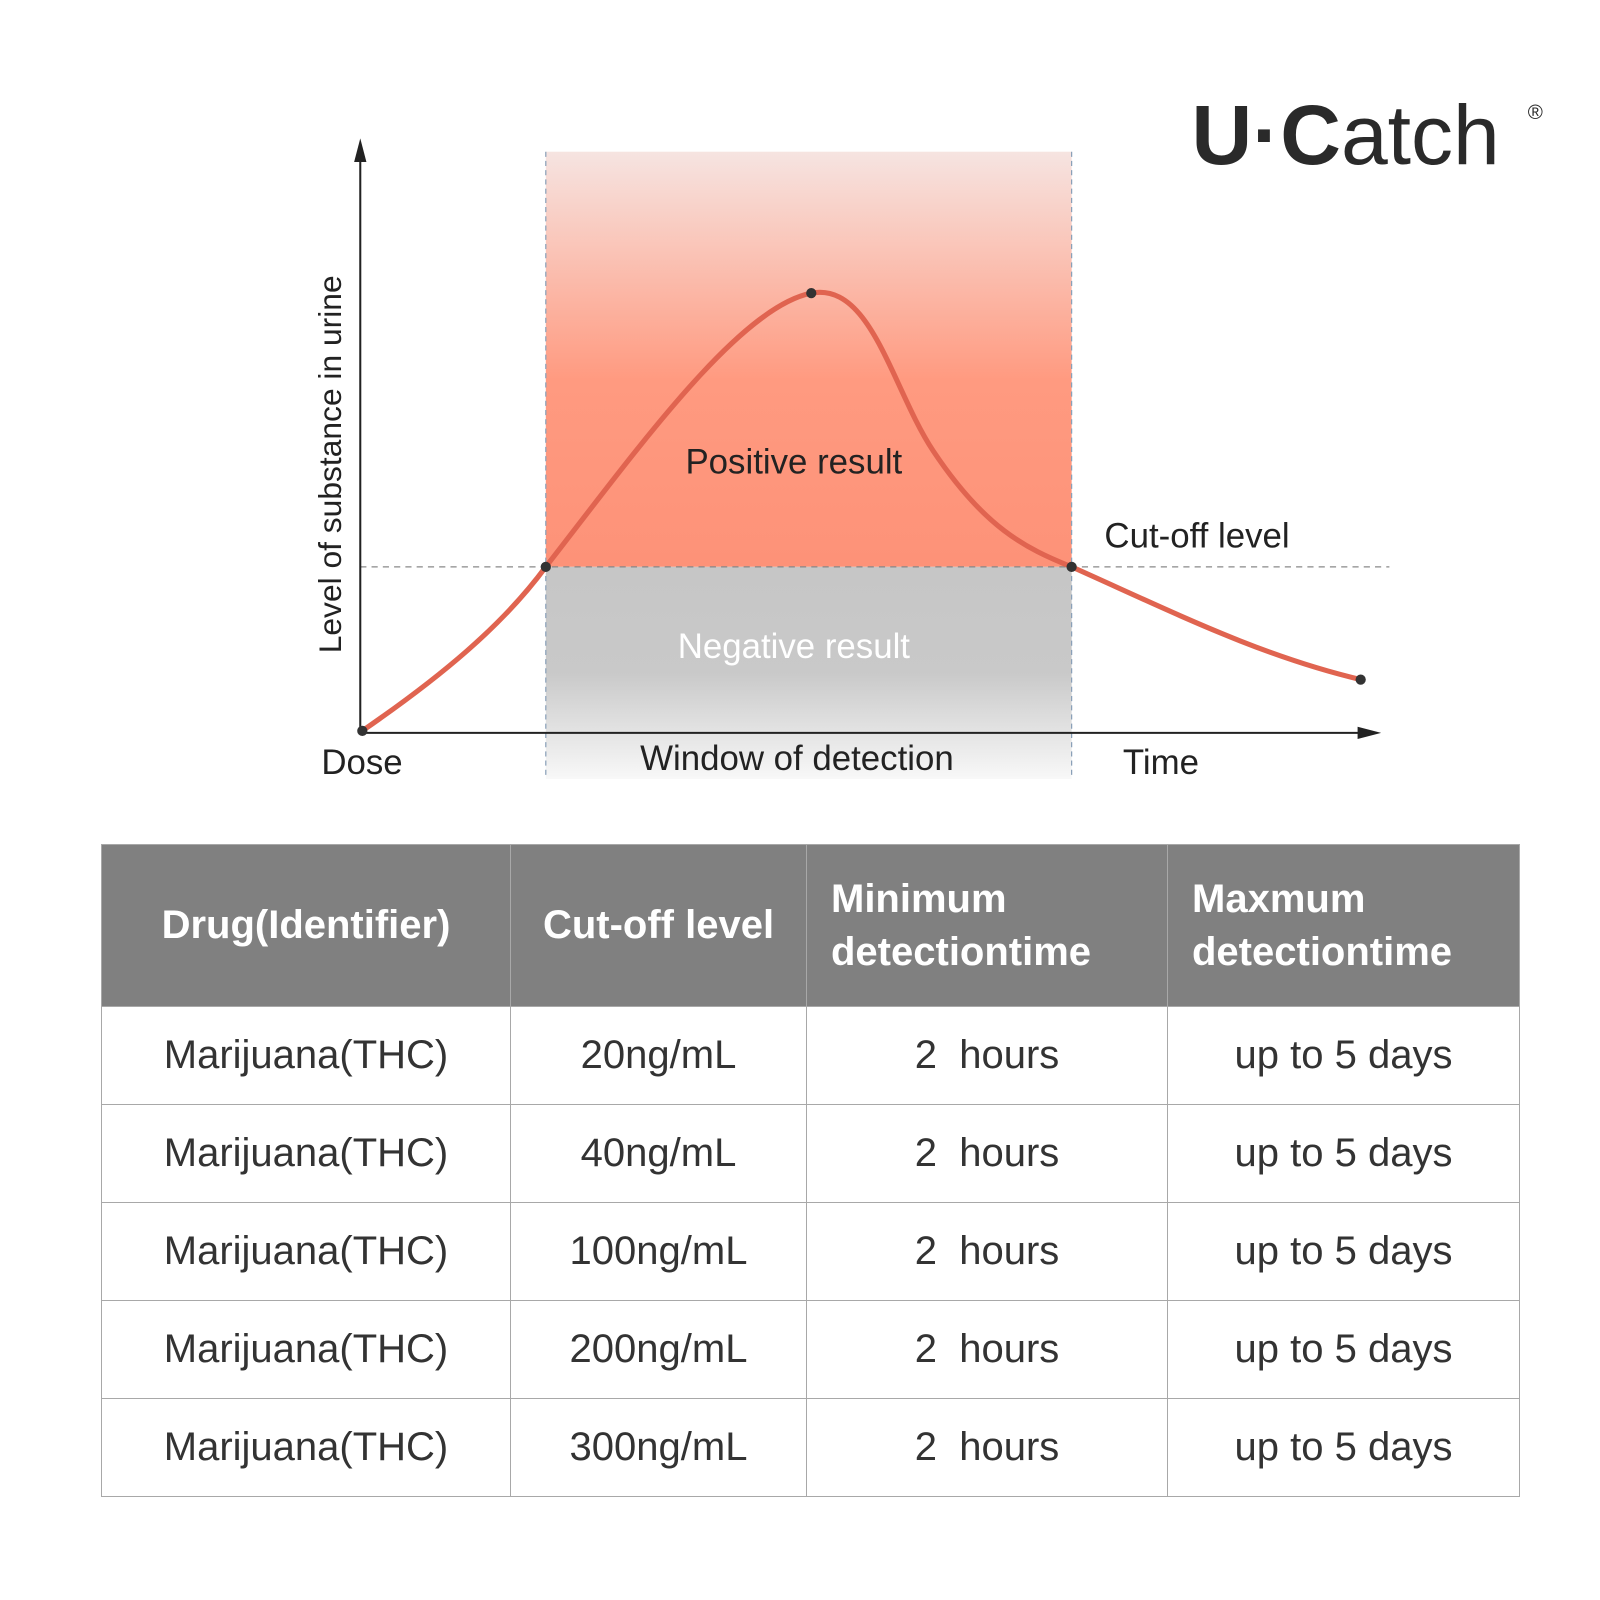 This screenshot has width=1600, height=1600. What do you see at coordinates (987, 925) in the screenshot?
I see `header-cell: Minimum detectiontime` at bounding box center [987, 925].